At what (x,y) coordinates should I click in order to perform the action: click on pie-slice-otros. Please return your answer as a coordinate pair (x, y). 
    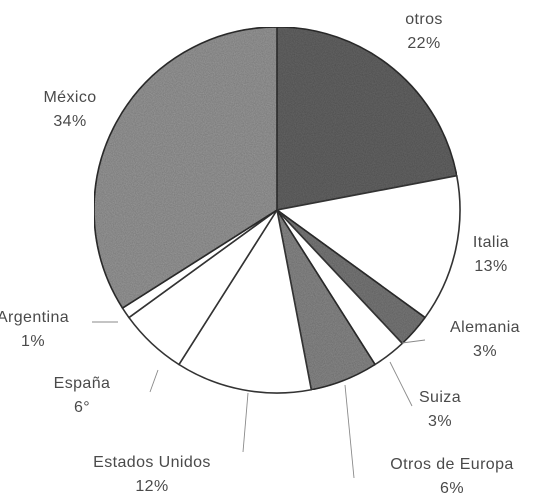
    Looking at the image, I should click on (367, 118).